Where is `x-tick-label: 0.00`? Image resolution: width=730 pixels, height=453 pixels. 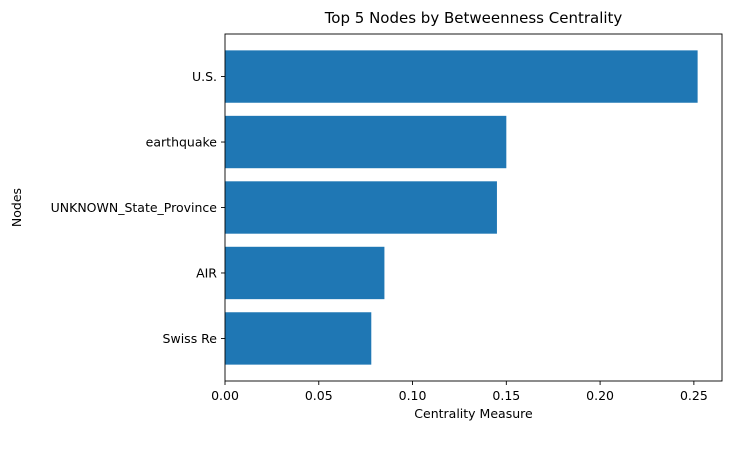 x-tick-label: 0.00 is located at coordinates (225, 395).